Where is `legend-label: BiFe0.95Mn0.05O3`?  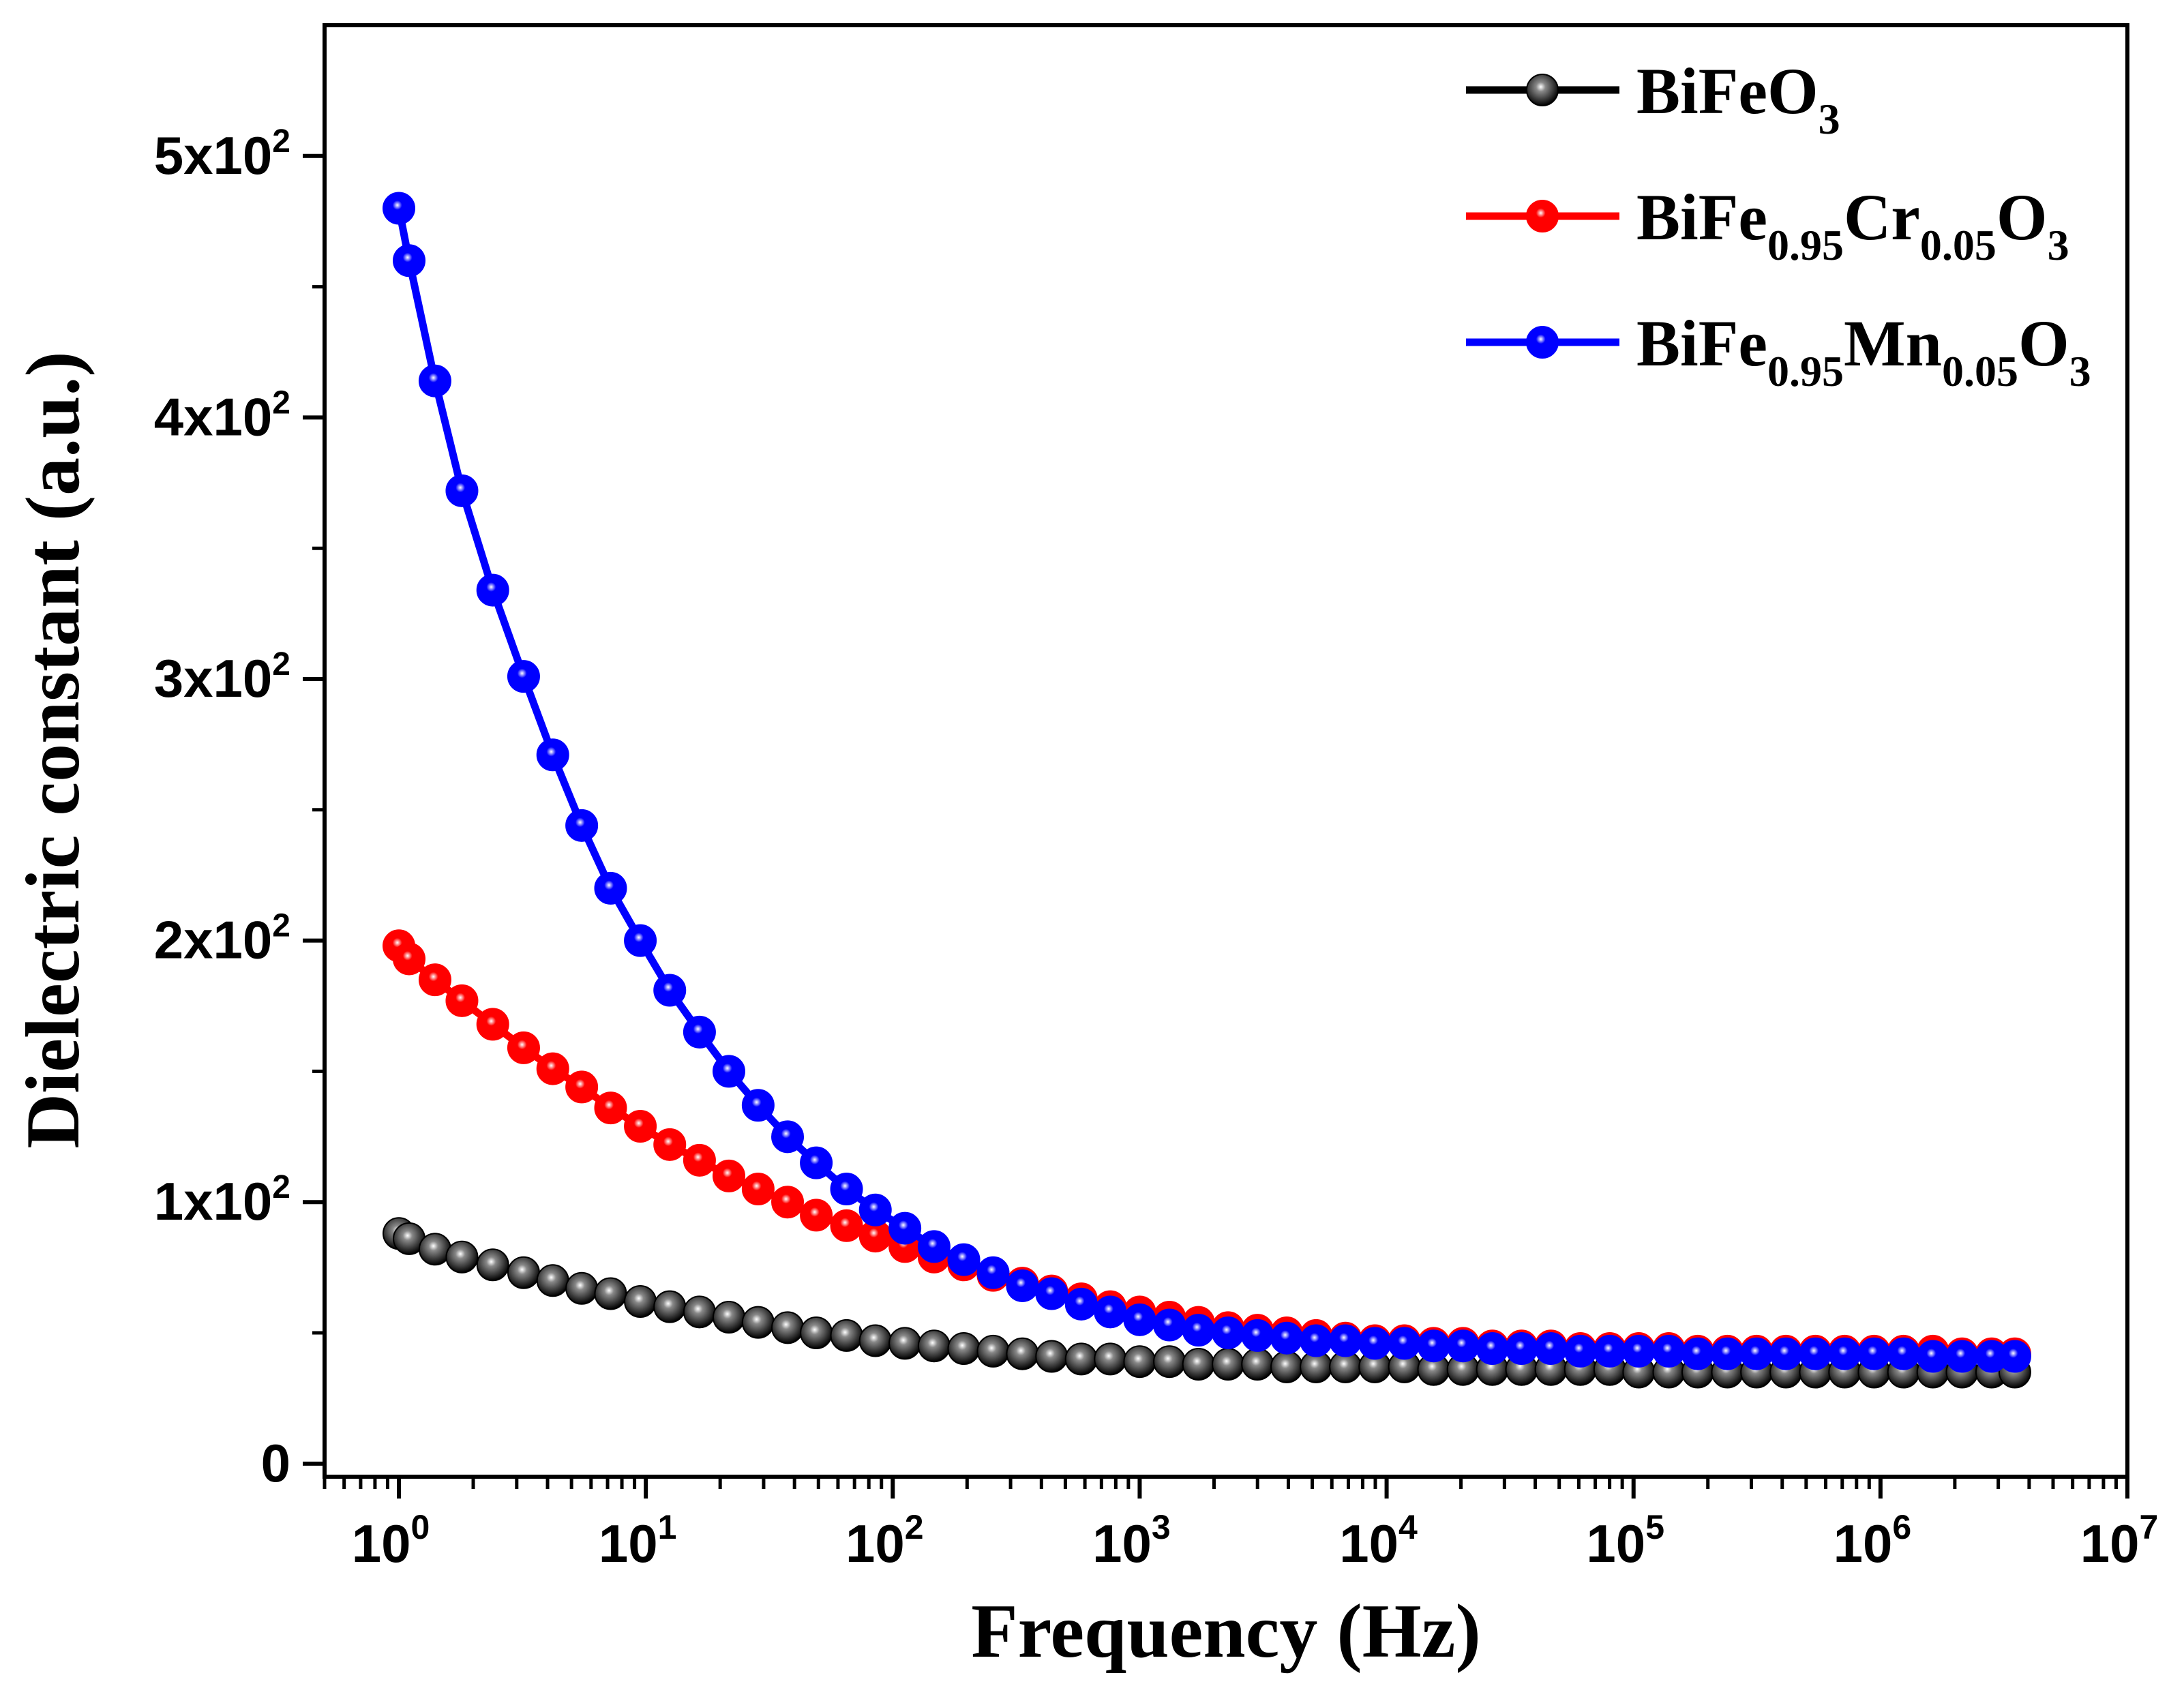
legend-label: BiFe0.95Mn0.05O3 is located at coordinates (1863, 351).